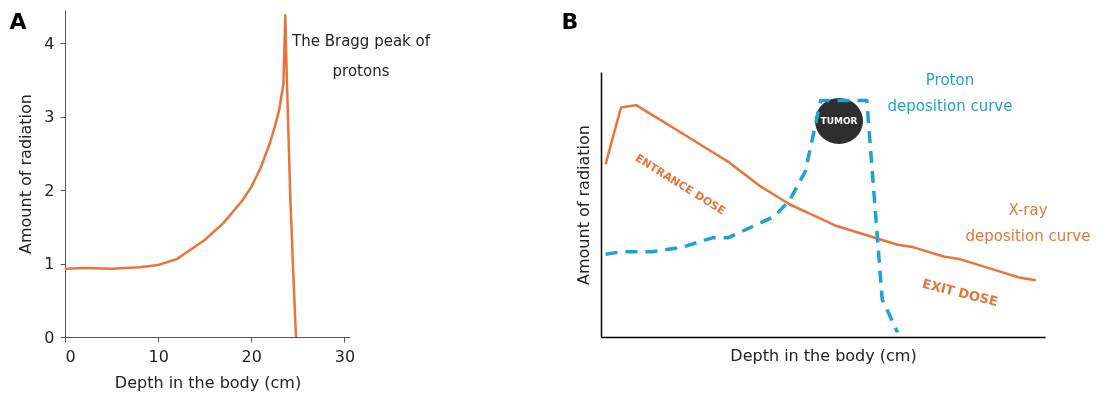 This screenshot has width=1101, height=401. I want to click on y-tick-label: 1, so click(49, 264).